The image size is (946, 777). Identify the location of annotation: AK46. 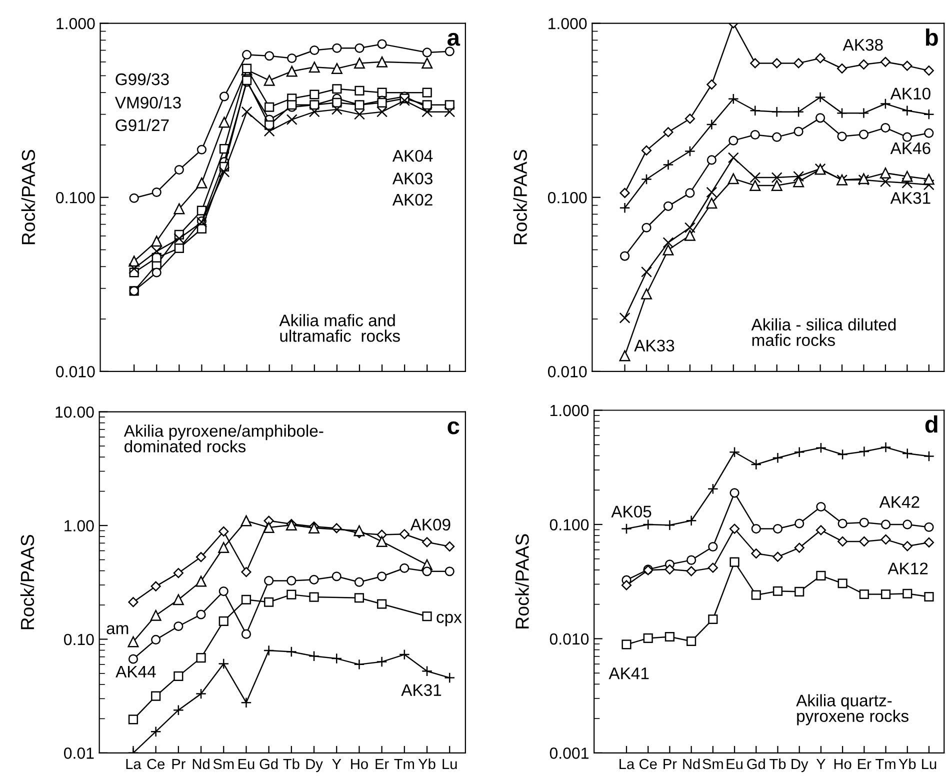
(910, 148).